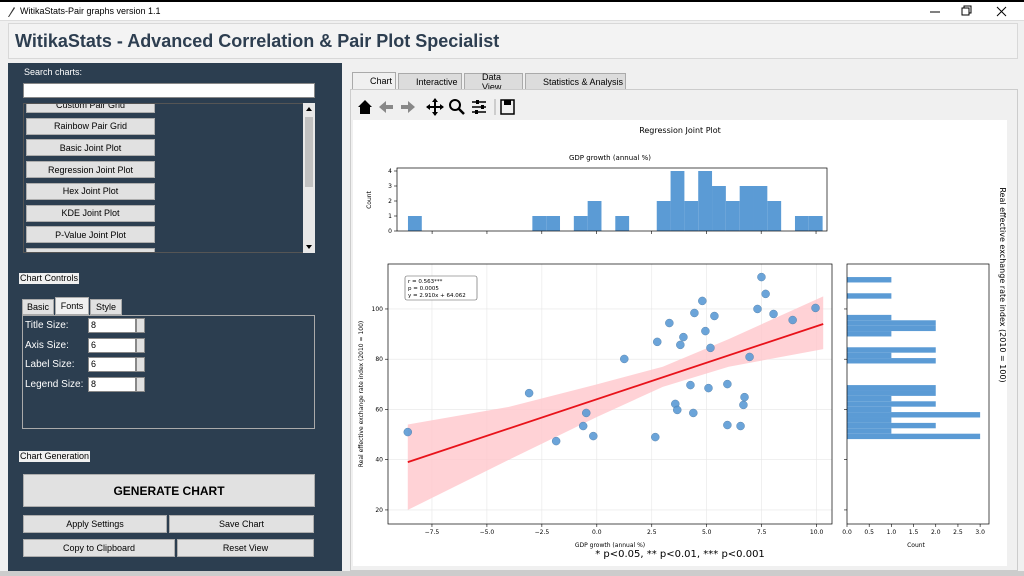 The height and width of the screenshot is (576, 1024). What do you see at coordinates (169, 90) in the screenshot?
I see `search-input` at bounding box center [169, 90].